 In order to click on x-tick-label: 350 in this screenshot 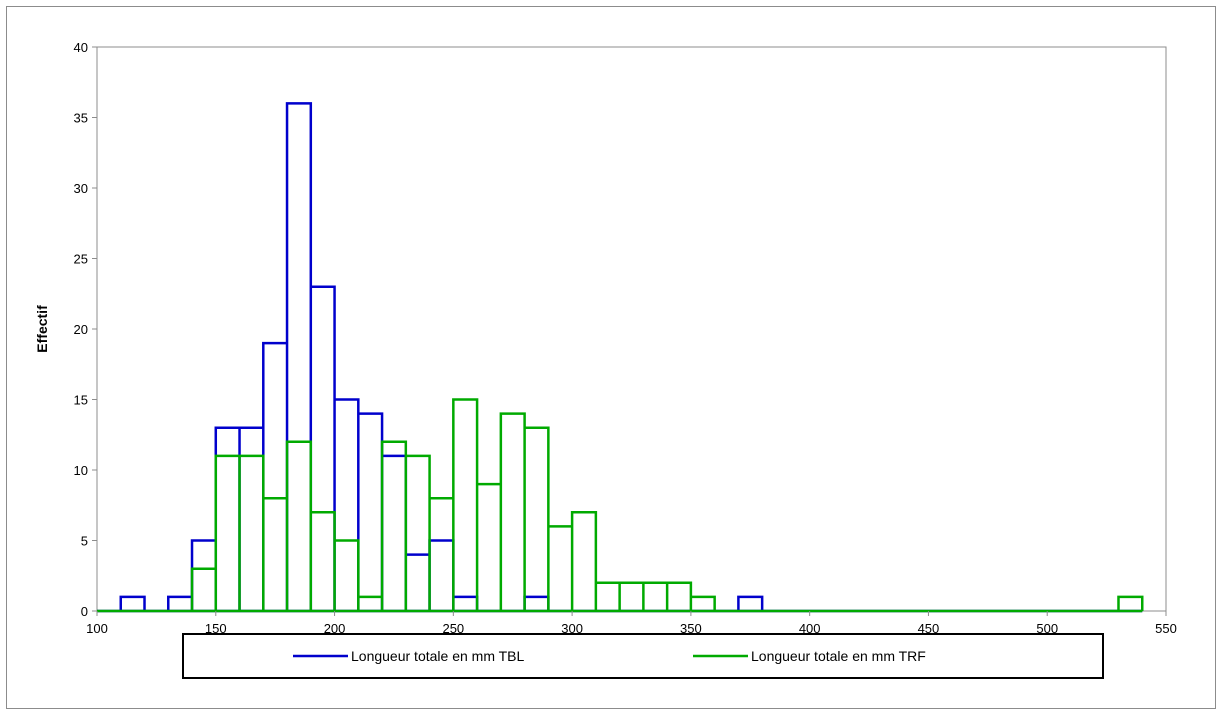, I will do `click(691, 628)`.